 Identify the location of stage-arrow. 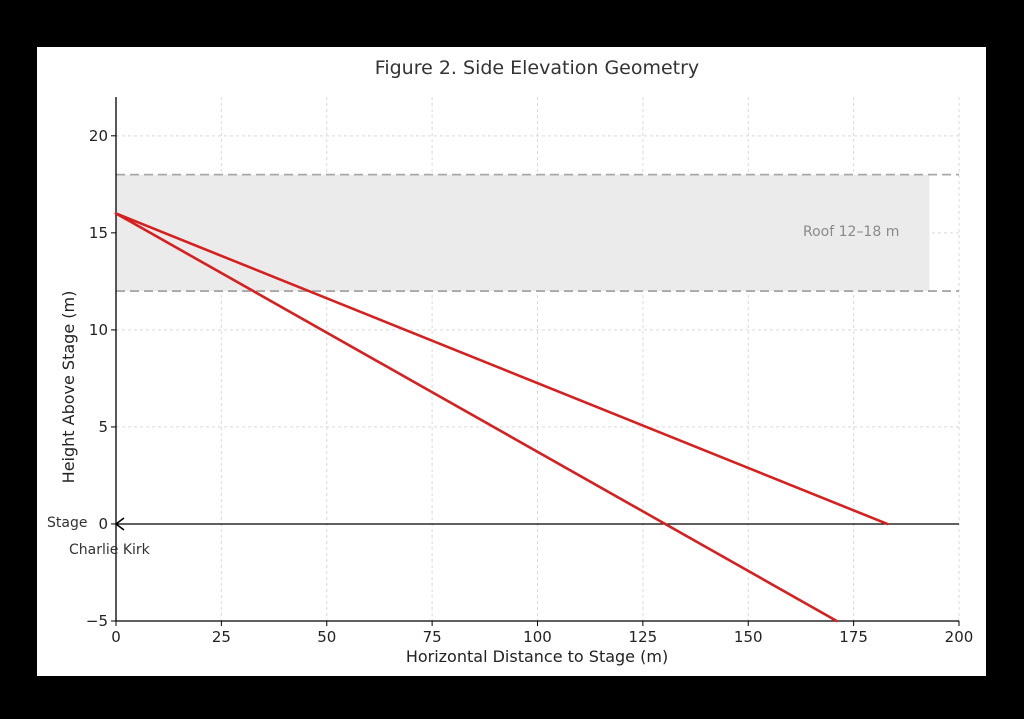
(119, 524).